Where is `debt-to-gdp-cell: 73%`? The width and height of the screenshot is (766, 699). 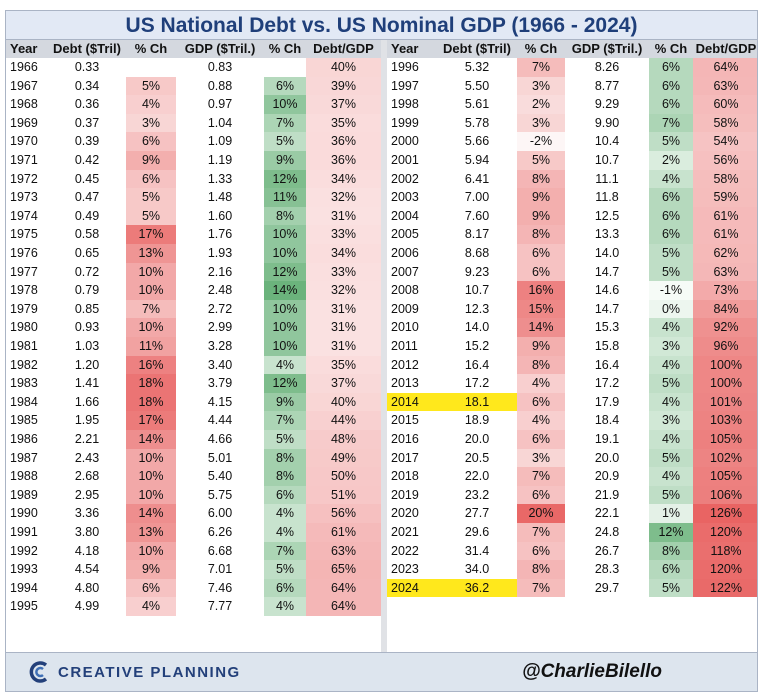
debt-to-gdp-cell: 73% is located at coordinates (725, 290).